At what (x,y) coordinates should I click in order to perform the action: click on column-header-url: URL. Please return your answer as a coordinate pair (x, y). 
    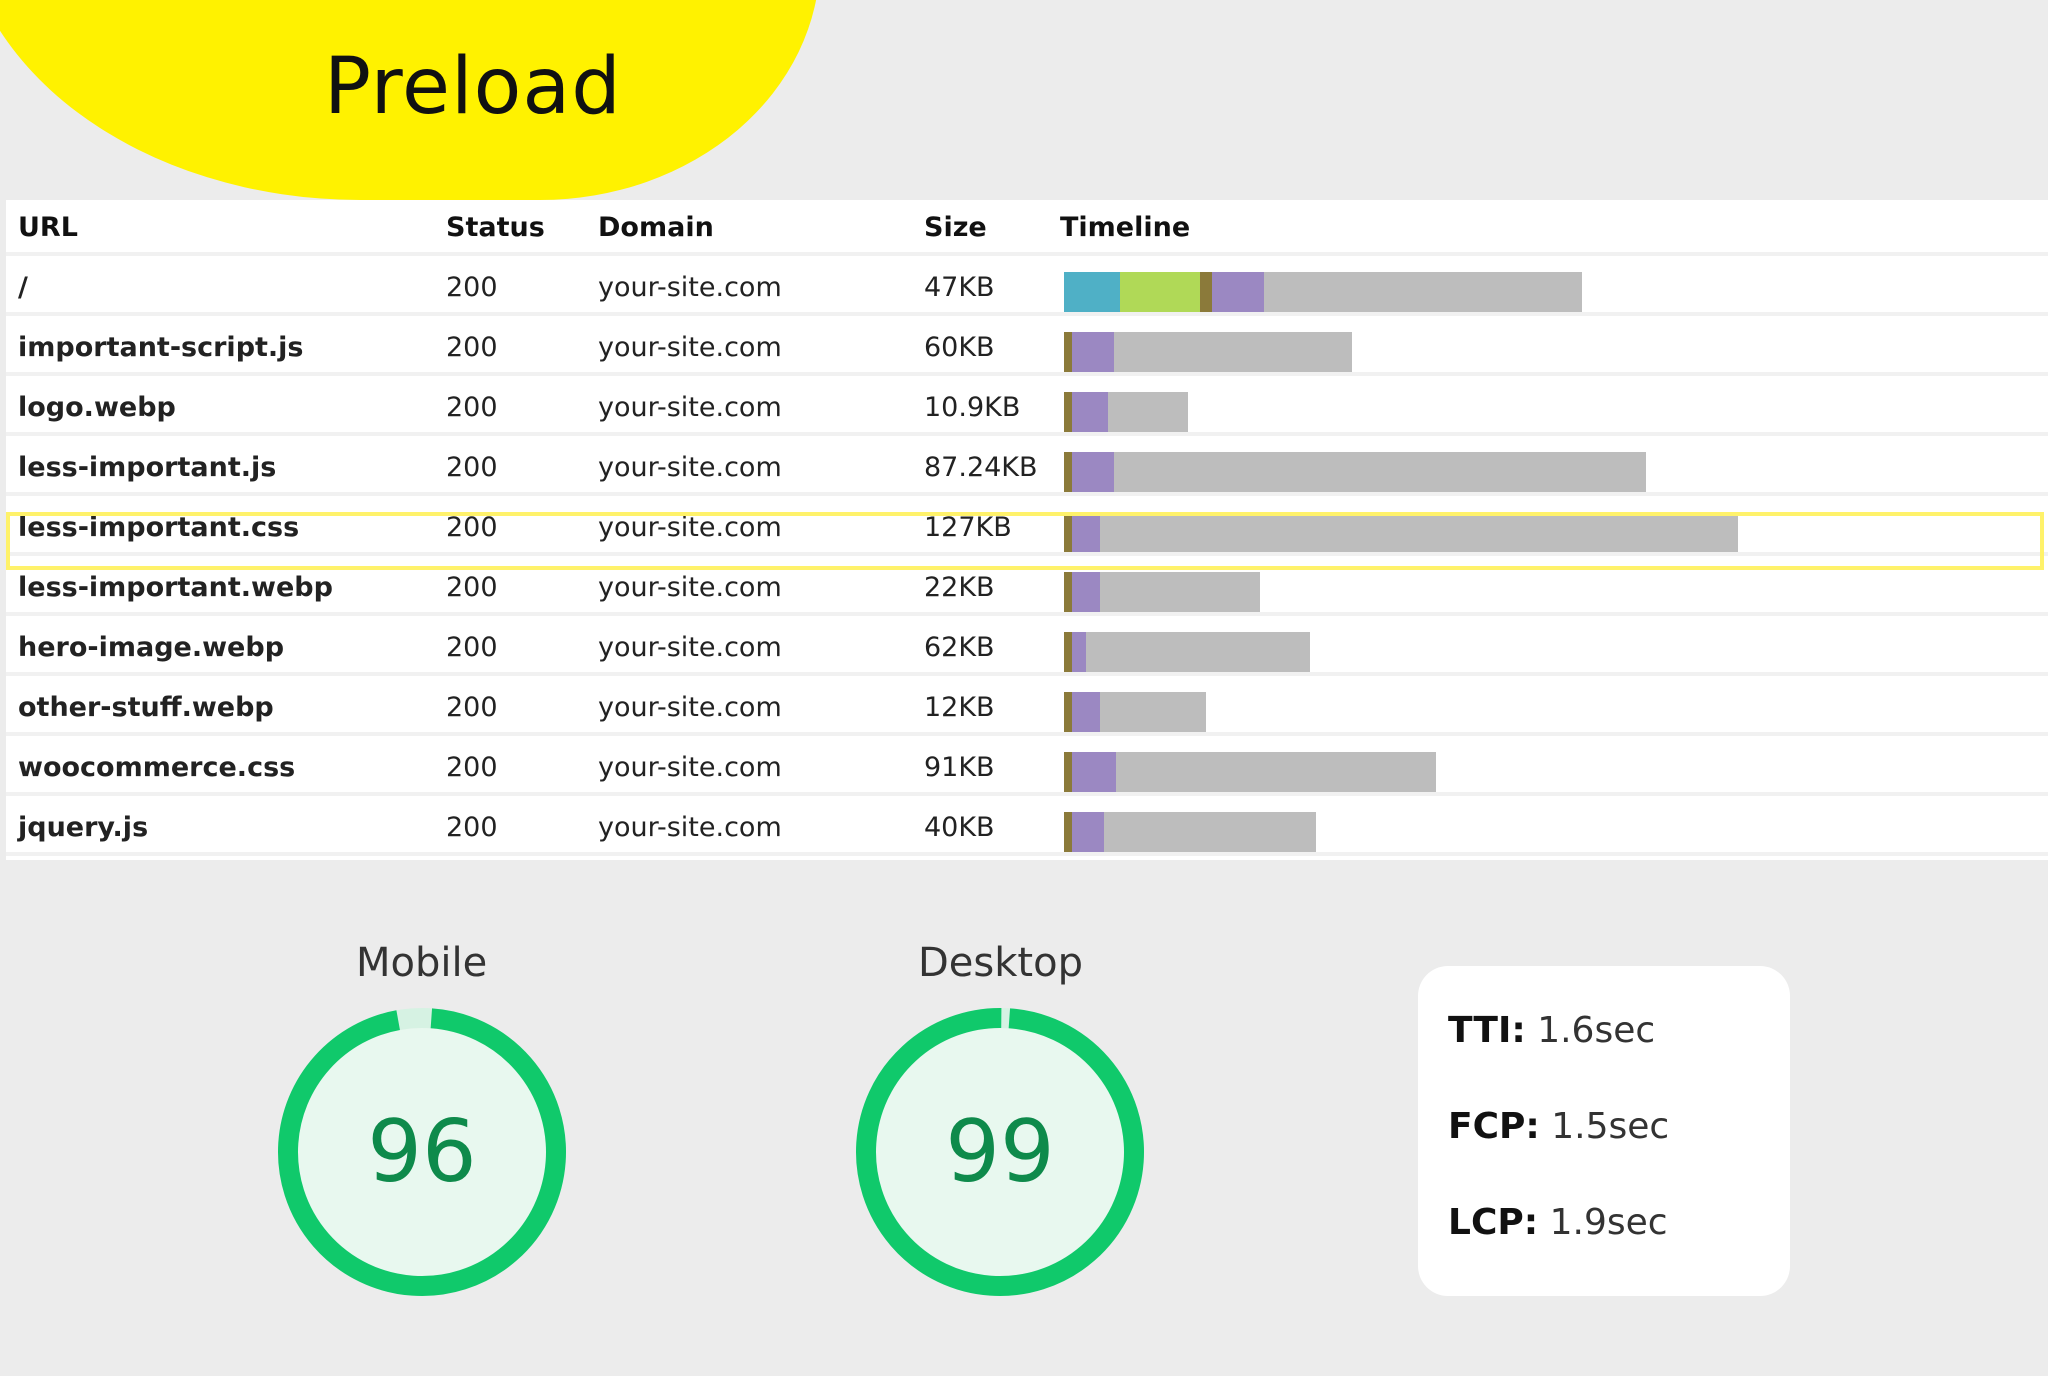
    Looking at the image, I should click on (48, 227).